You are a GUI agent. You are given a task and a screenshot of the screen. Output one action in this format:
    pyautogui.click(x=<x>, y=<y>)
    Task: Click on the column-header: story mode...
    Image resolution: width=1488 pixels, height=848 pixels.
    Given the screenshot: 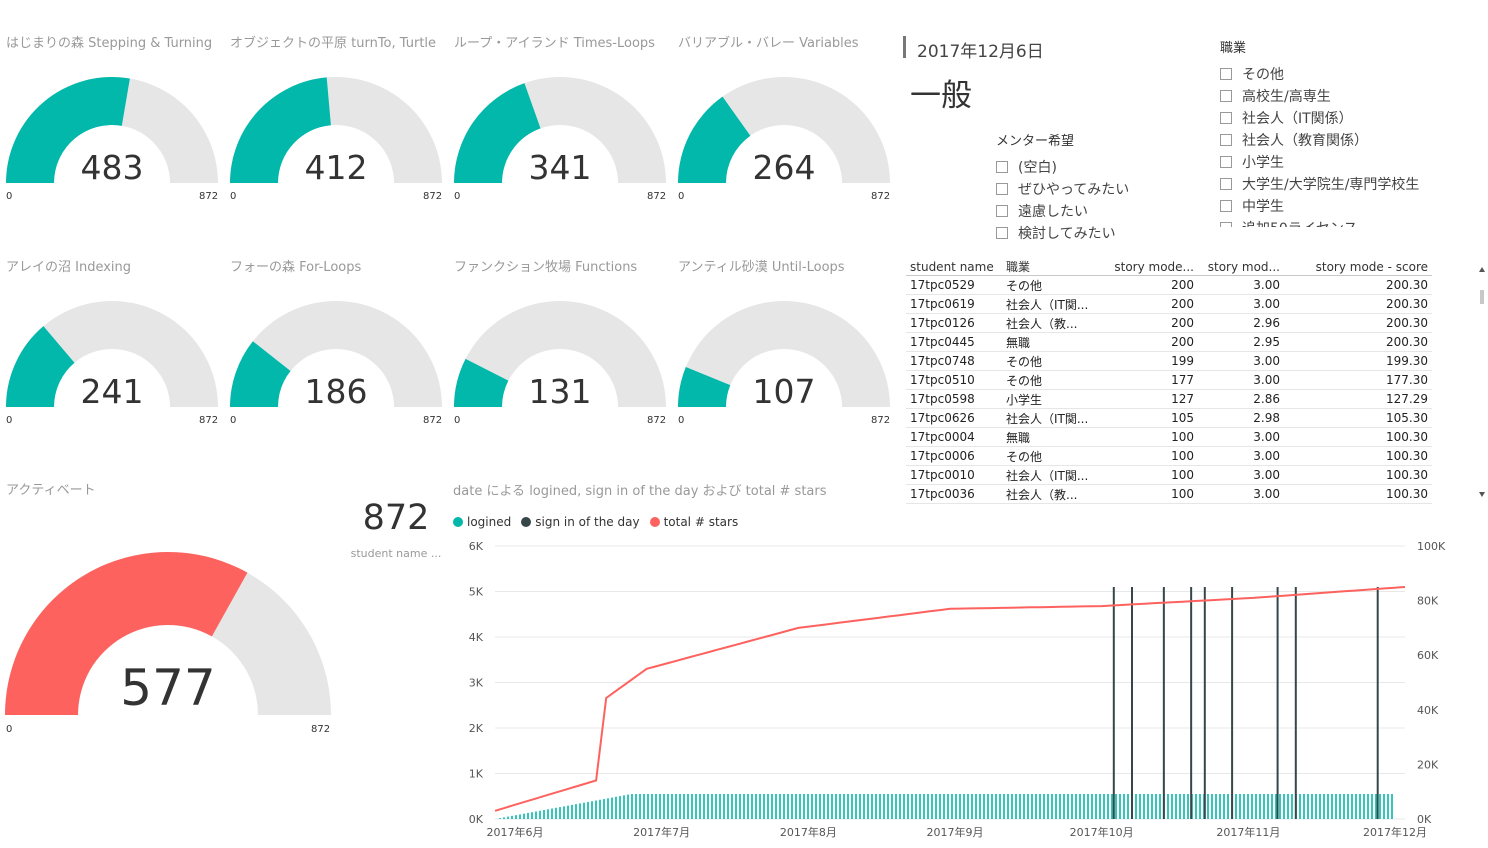 What is the action you would take?
    pyautogui.click(x=1150, y=267)
    